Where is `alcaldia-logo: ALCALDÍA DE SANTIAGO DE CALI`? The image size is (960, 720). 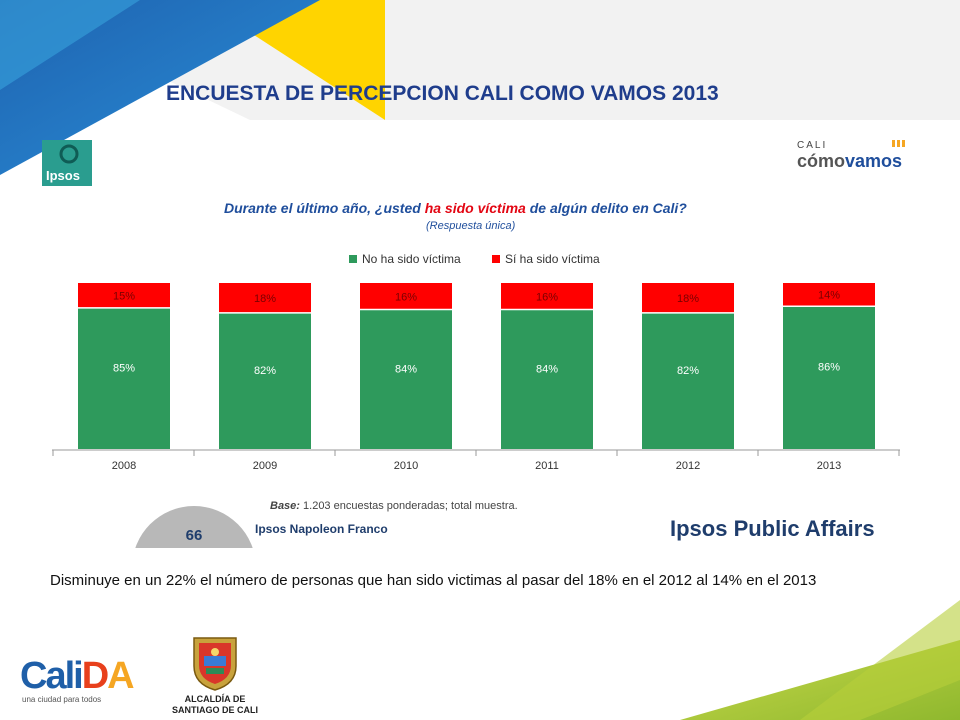 alcaldia-logo: ALCALDÍA DE SANTIAGO DE CALI is located at coordinates (215, 676).